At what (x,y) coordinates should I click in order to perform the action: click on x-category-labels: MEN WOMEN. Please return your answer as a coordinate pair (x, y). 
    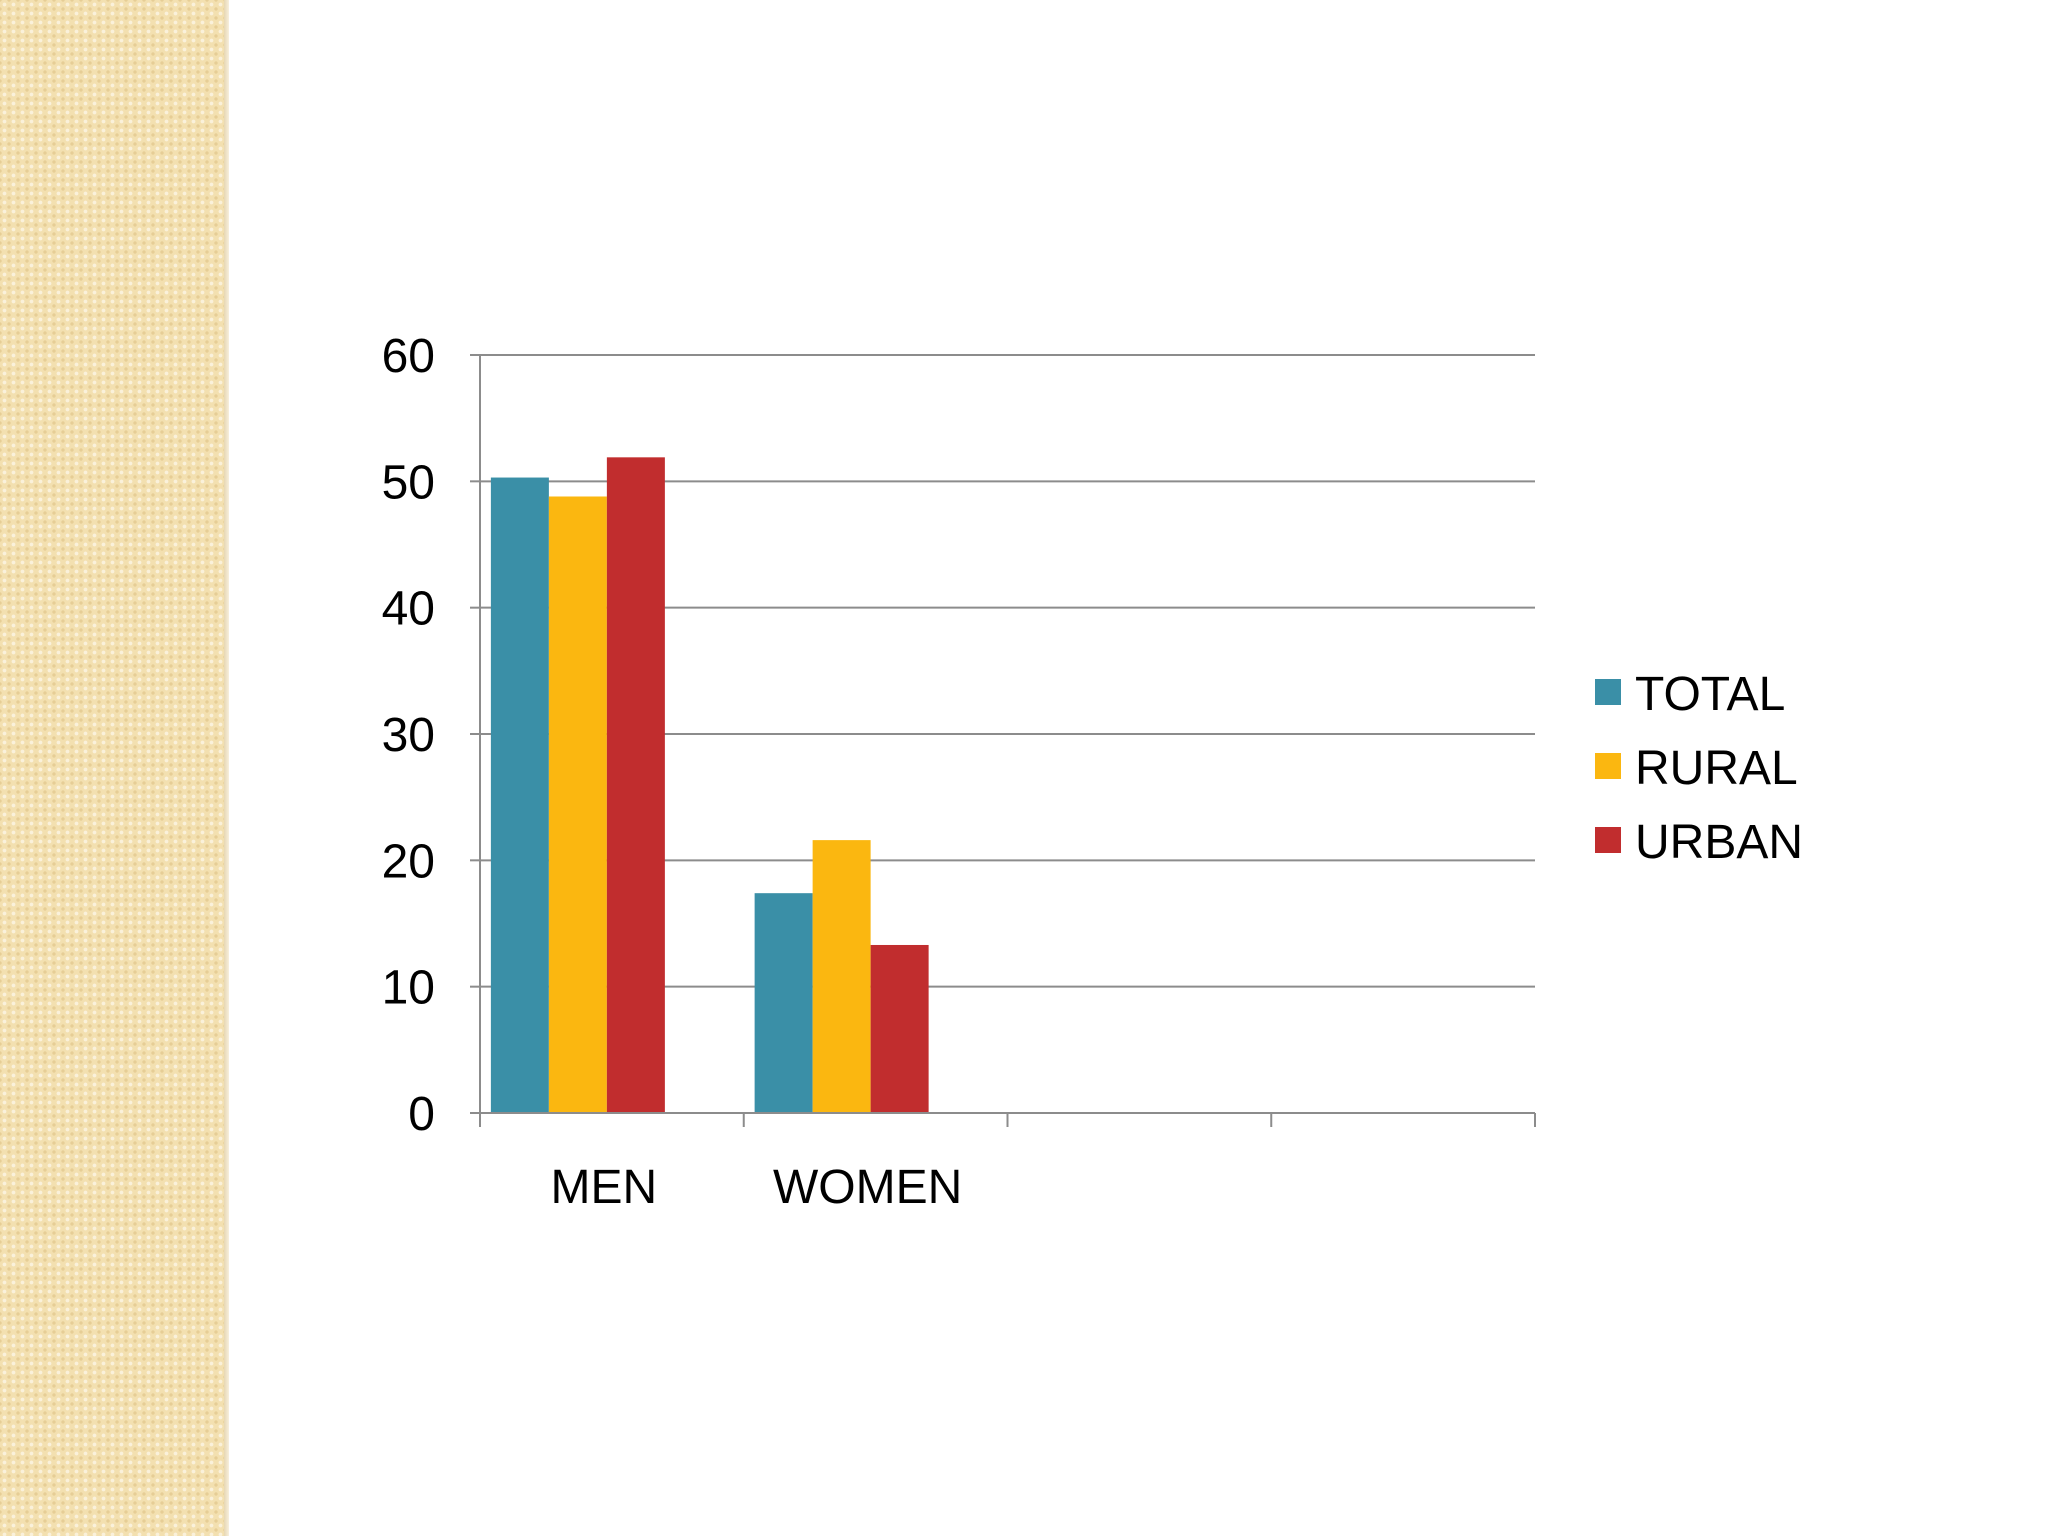
    Looking at the image, I should click on (757, 1187).